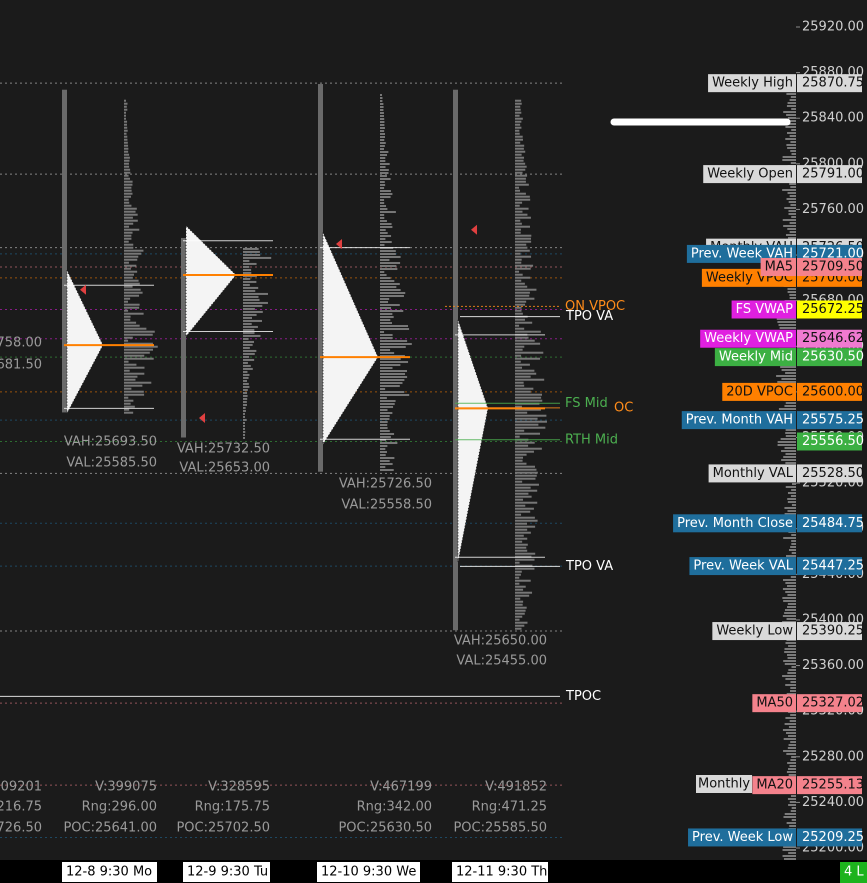 This screenshot has width=867, height=883. I want to click on level-price: 25255.13, so click(833, 785).